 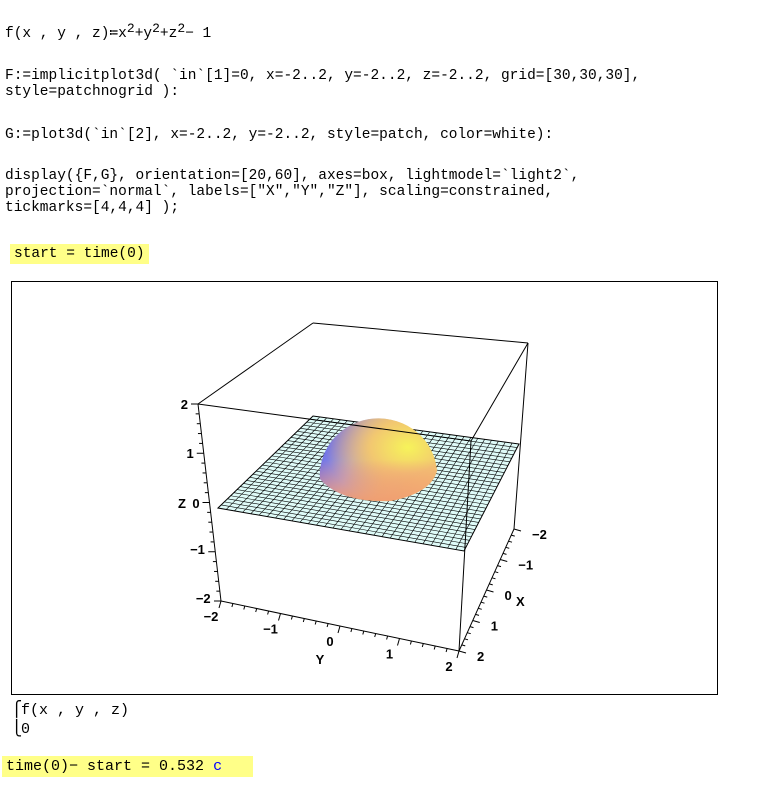 I want to click on x-tick-label: −2, so click(x=539, y=534).